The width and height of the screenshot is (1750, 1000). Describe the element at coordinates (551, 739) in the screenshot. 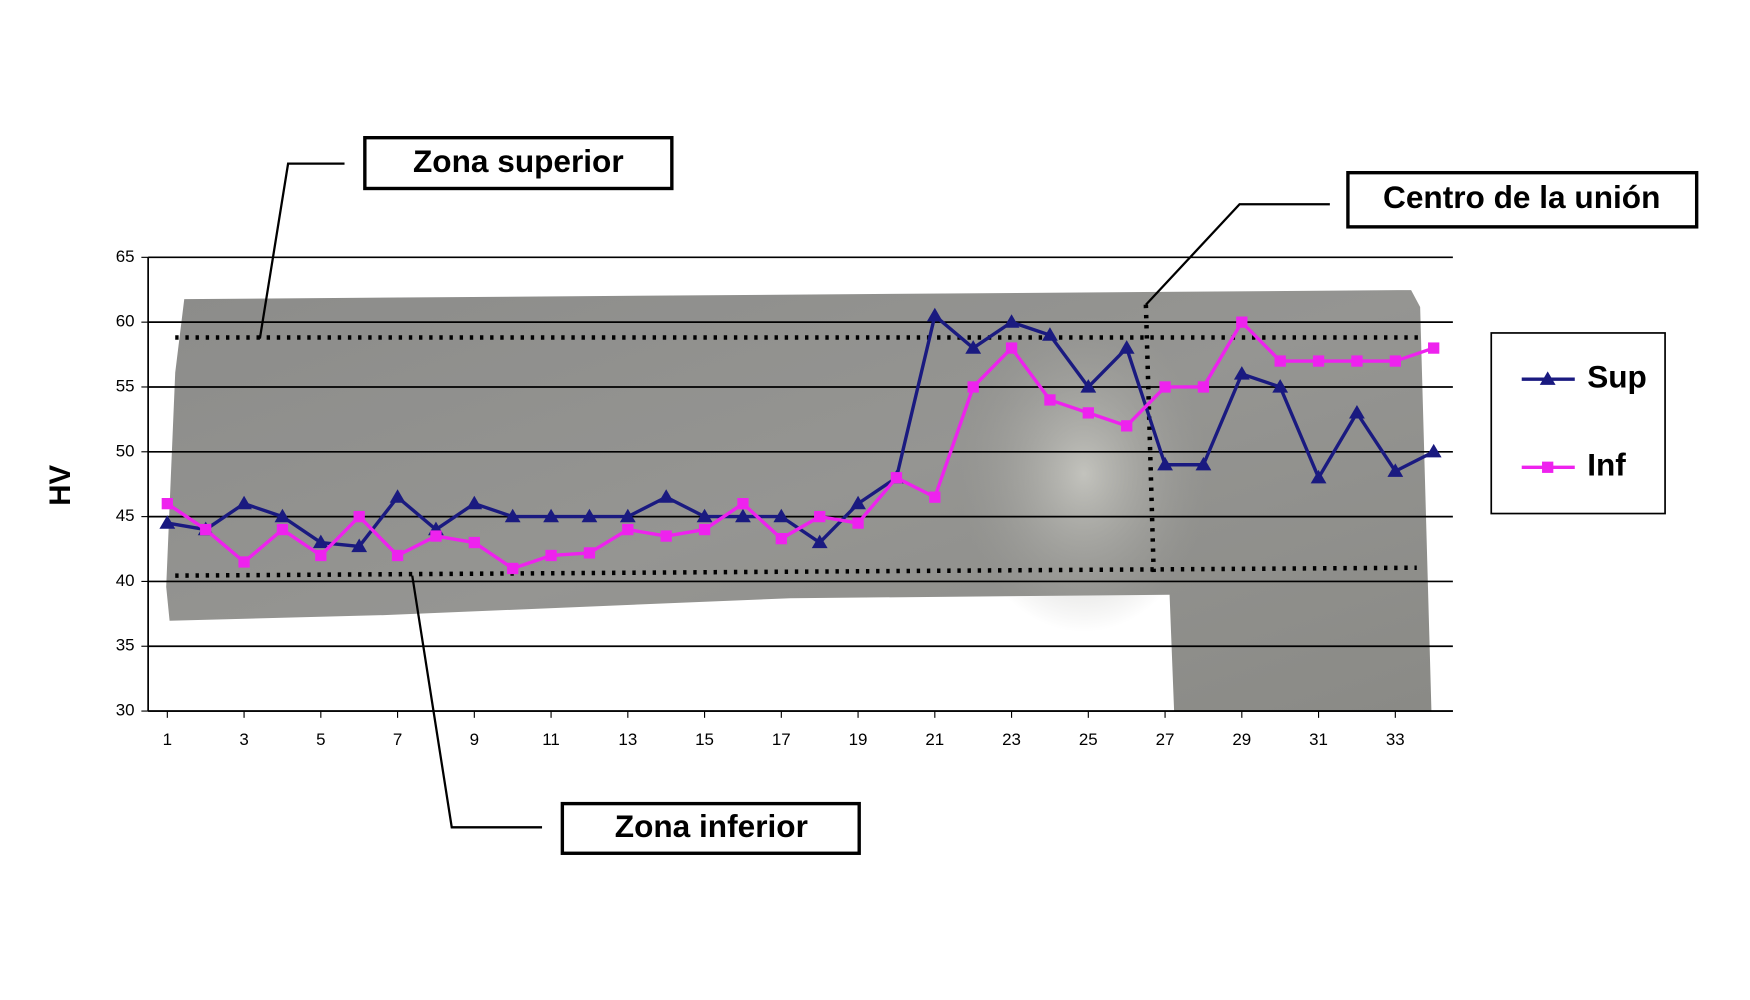

I see `x-tick-label: 11` at that location.